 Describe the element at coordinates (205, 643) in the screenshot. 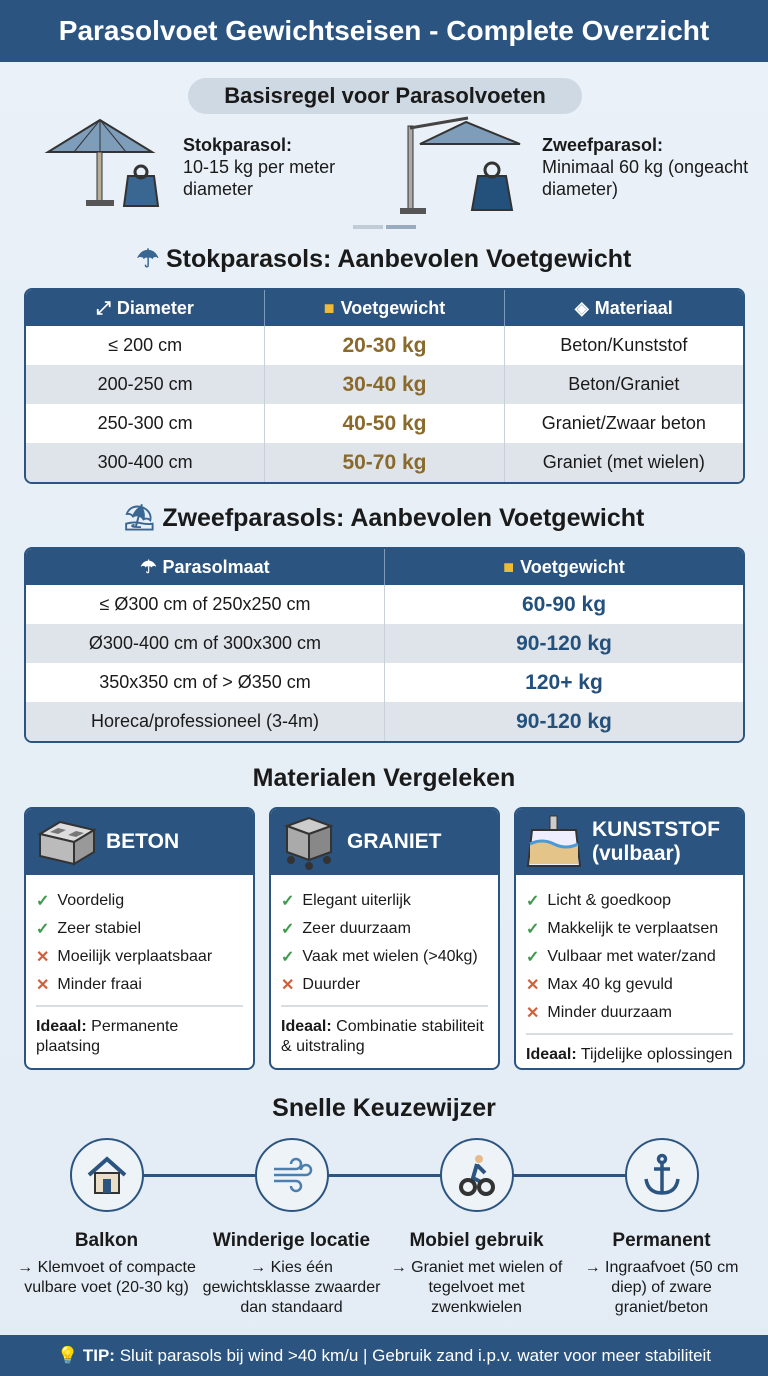

I see `cell: Ø300-400 cm of 300x300 cm` at that location.